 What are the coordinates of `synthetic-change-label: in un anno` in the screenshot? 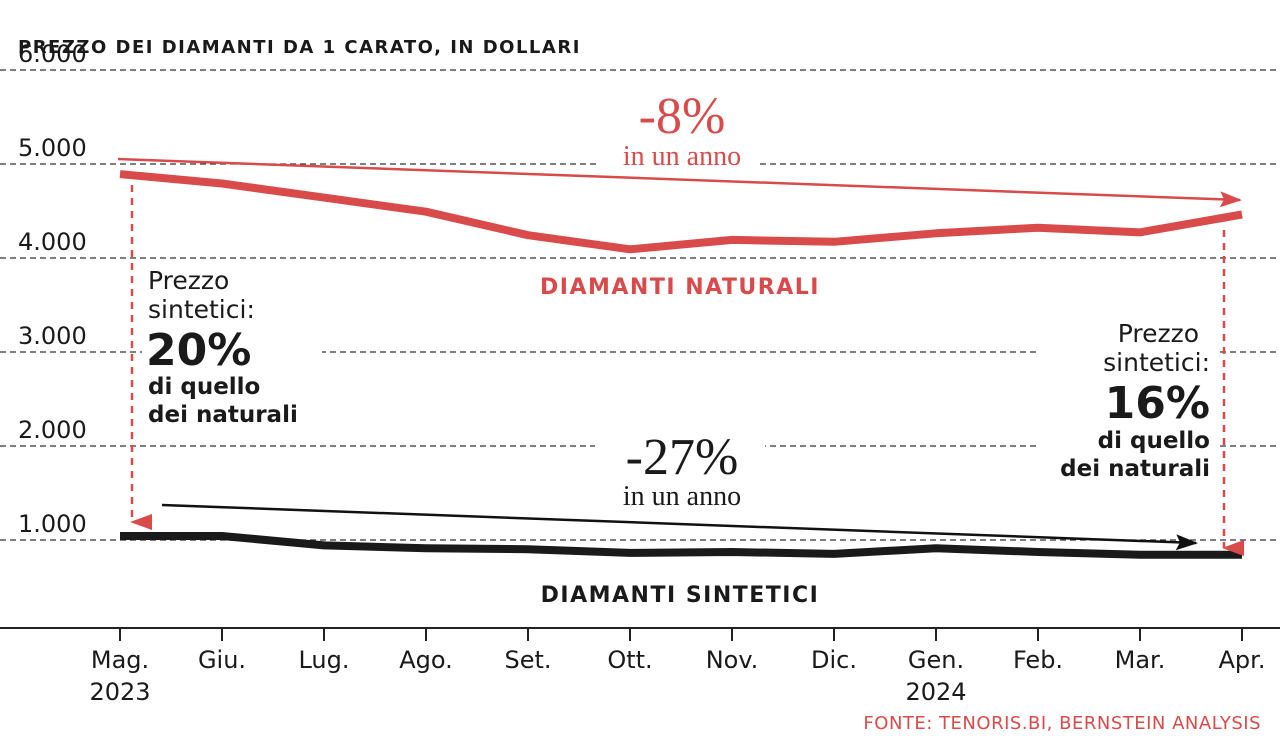 It's located at (682, 496).